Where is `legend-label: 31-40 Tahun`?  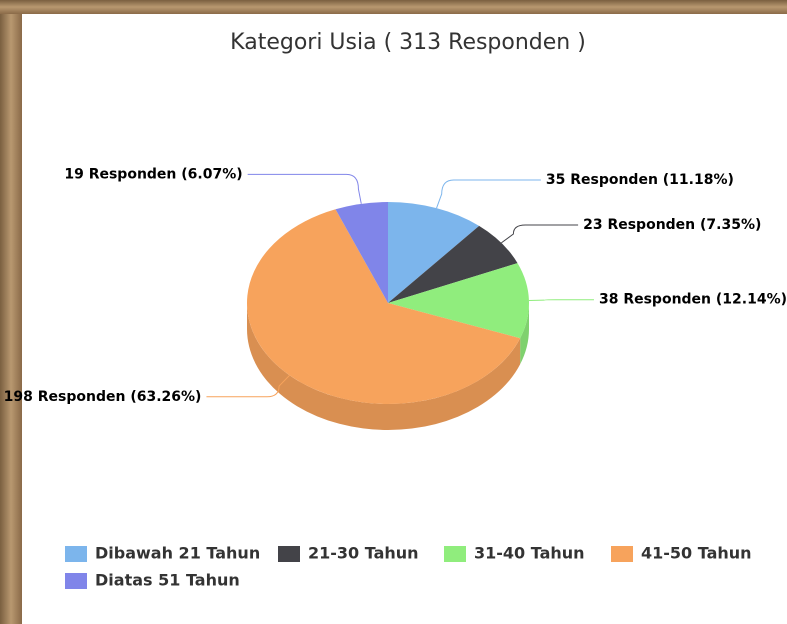
legend-label: 31-40 Tahun is located at coordinates (529, 553).